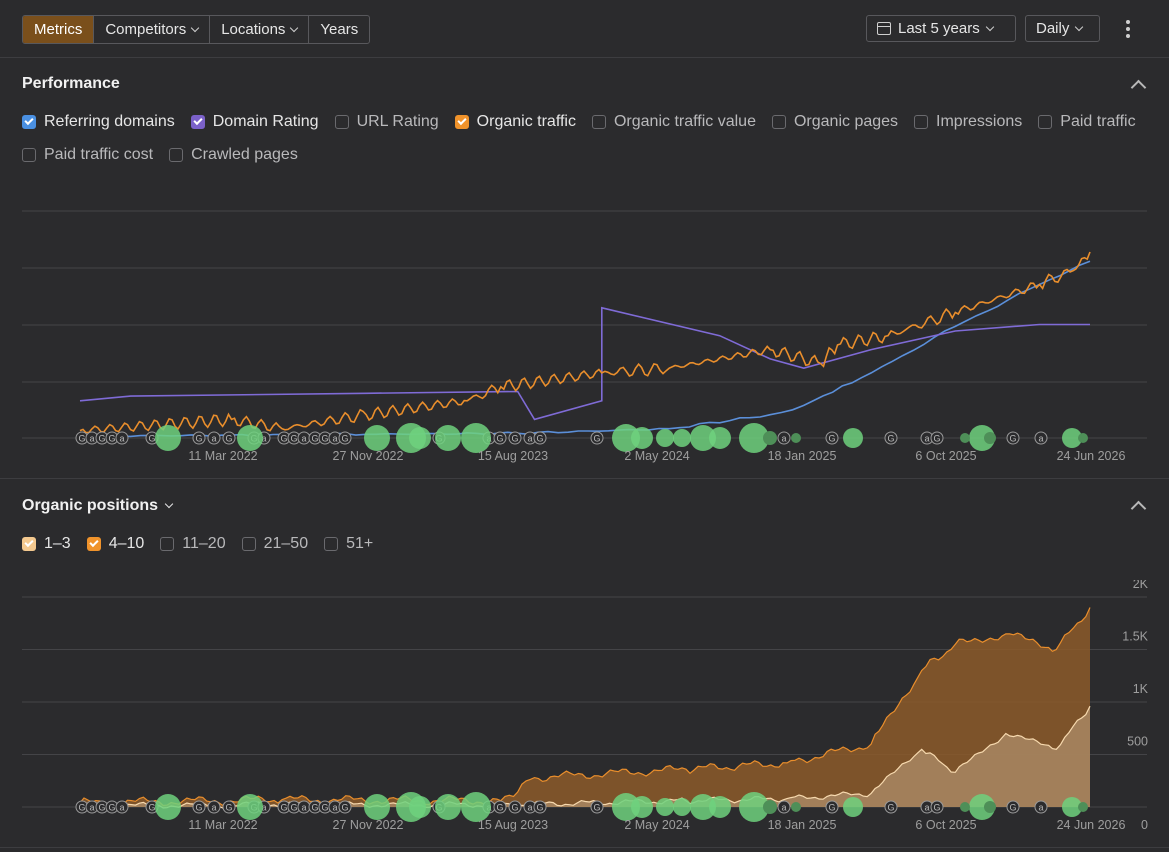 This screenshot has width=1169, height=852. Describe the element at coordinates (339, 29) in the screenshot. I see `tab-years: Years` at that location.